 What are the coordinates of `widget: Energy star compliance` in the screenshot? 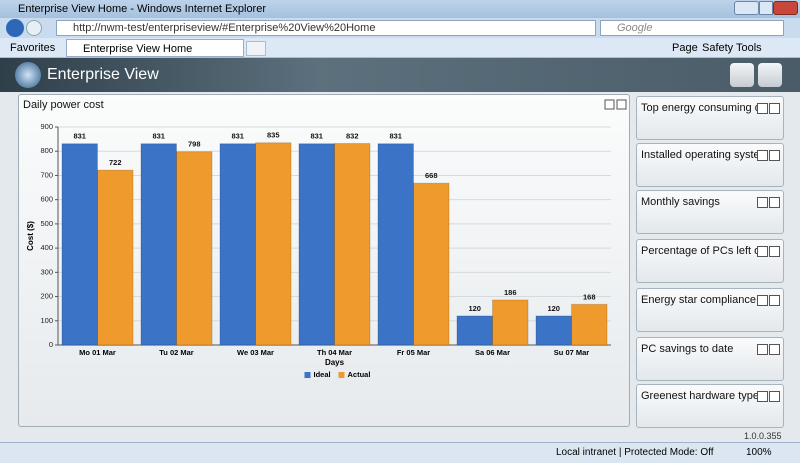 It's located at (710, 310).